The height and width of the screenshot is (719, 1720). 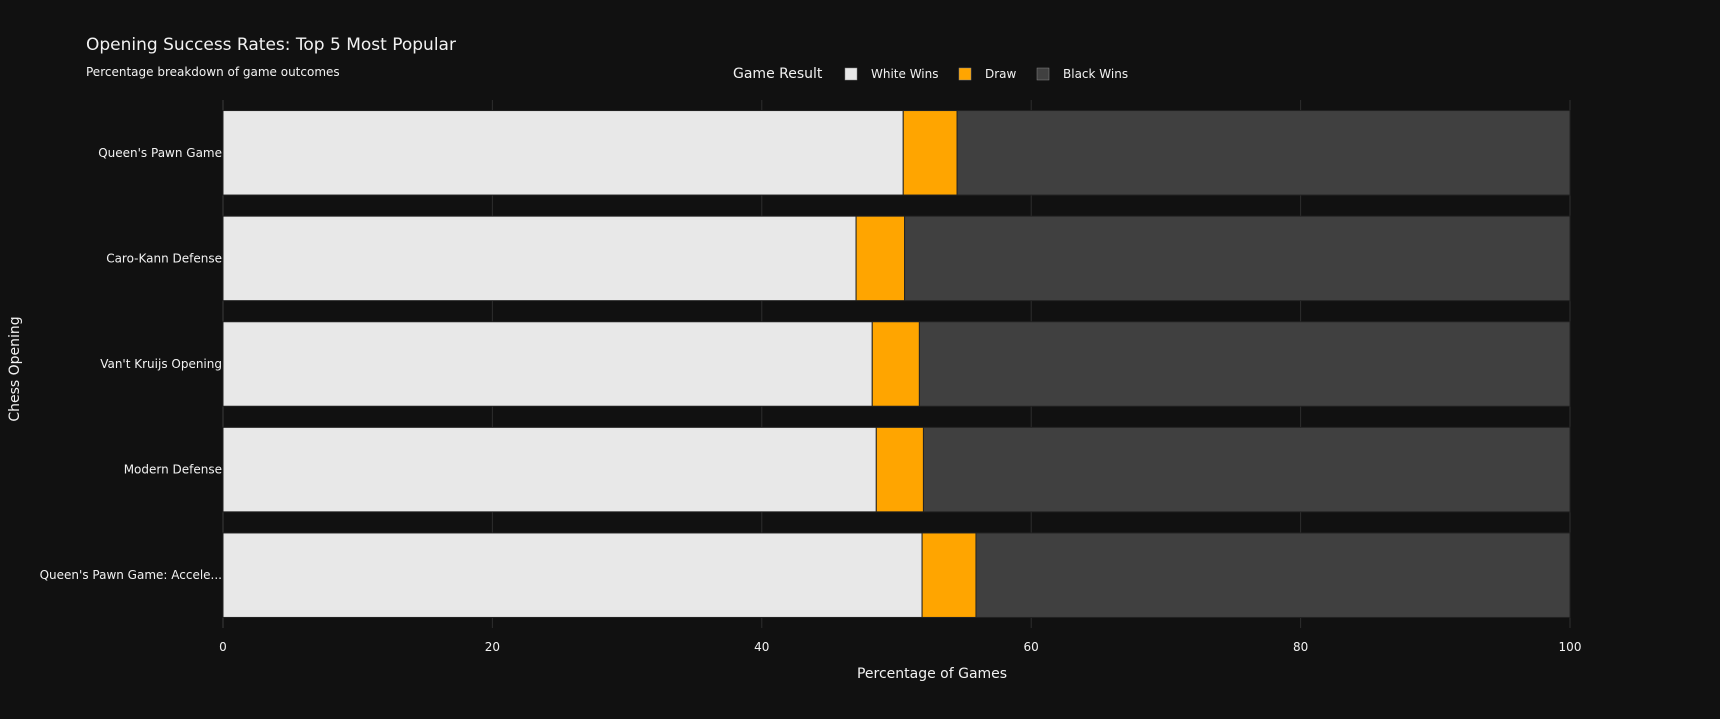 I want to click on legend-label: Black Wins, so click(x=1095, y=74).